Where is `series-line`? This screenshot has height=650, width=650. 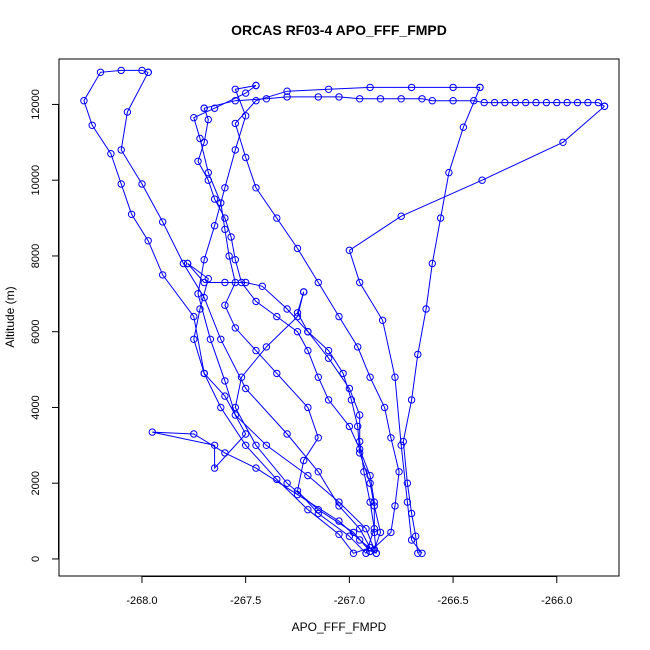
series-line is located at coordinates (302, 421).